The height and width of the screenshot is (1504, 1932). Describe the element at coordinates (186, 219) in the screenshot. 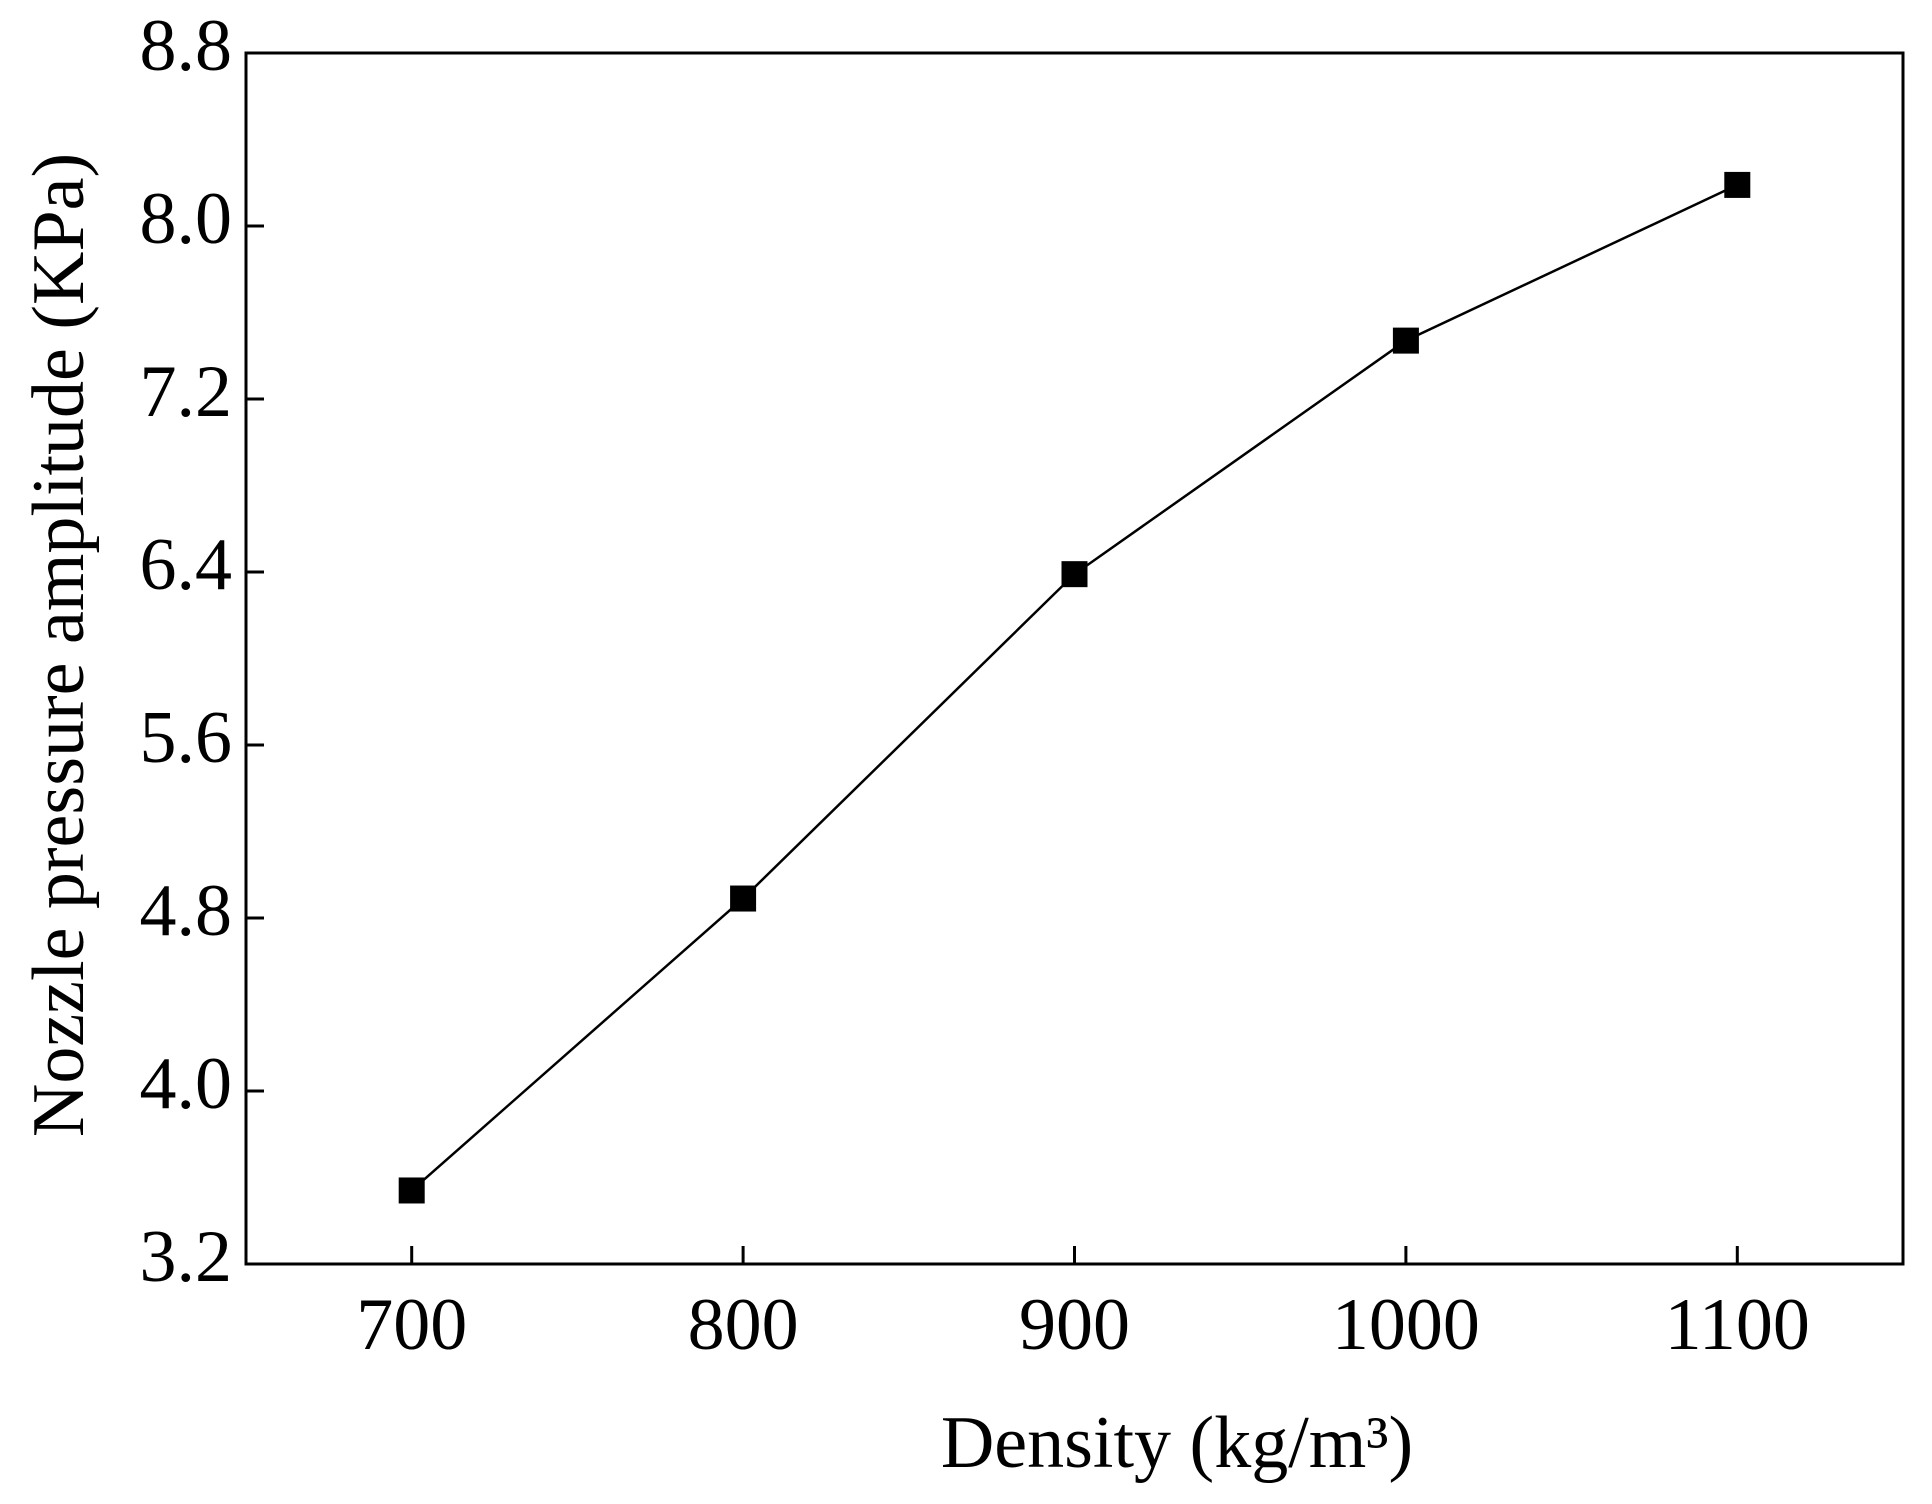

I see `y-tick-label: 8.0` at that location.